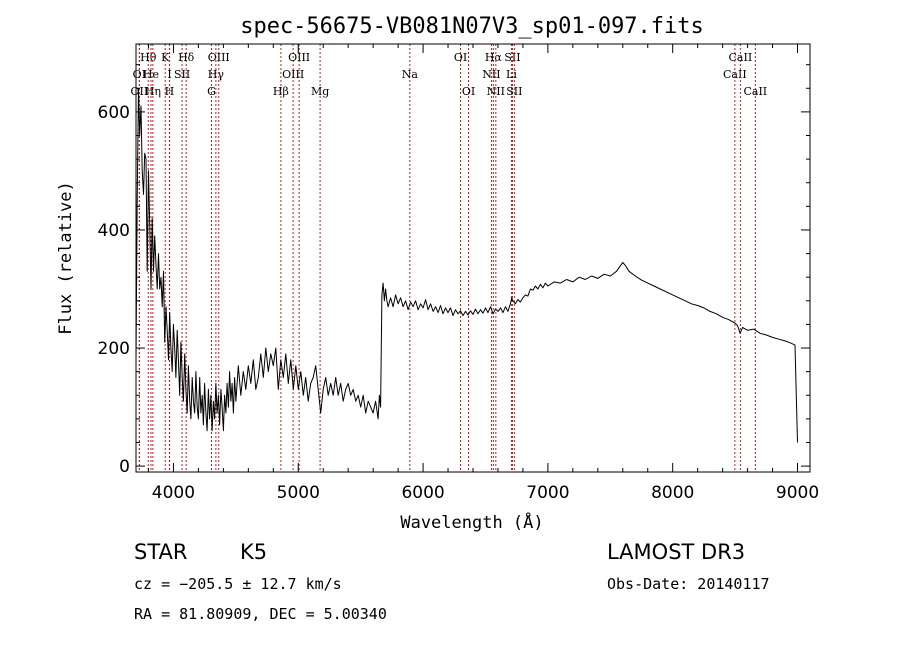 Image resolution: width=900 pixels, height=649 pixels. I want to click on ra-dec-coordinates: RA = 81.80909, DEC = 5.00340, so click(260, 614).